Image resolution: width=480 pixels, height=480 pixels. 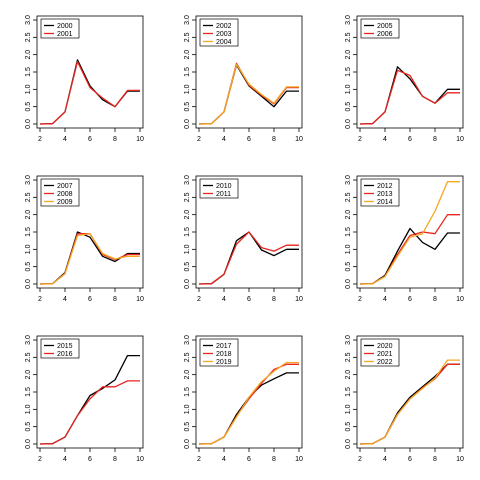 I want to click on legend-label: 2004, so click(x=224, y=42).